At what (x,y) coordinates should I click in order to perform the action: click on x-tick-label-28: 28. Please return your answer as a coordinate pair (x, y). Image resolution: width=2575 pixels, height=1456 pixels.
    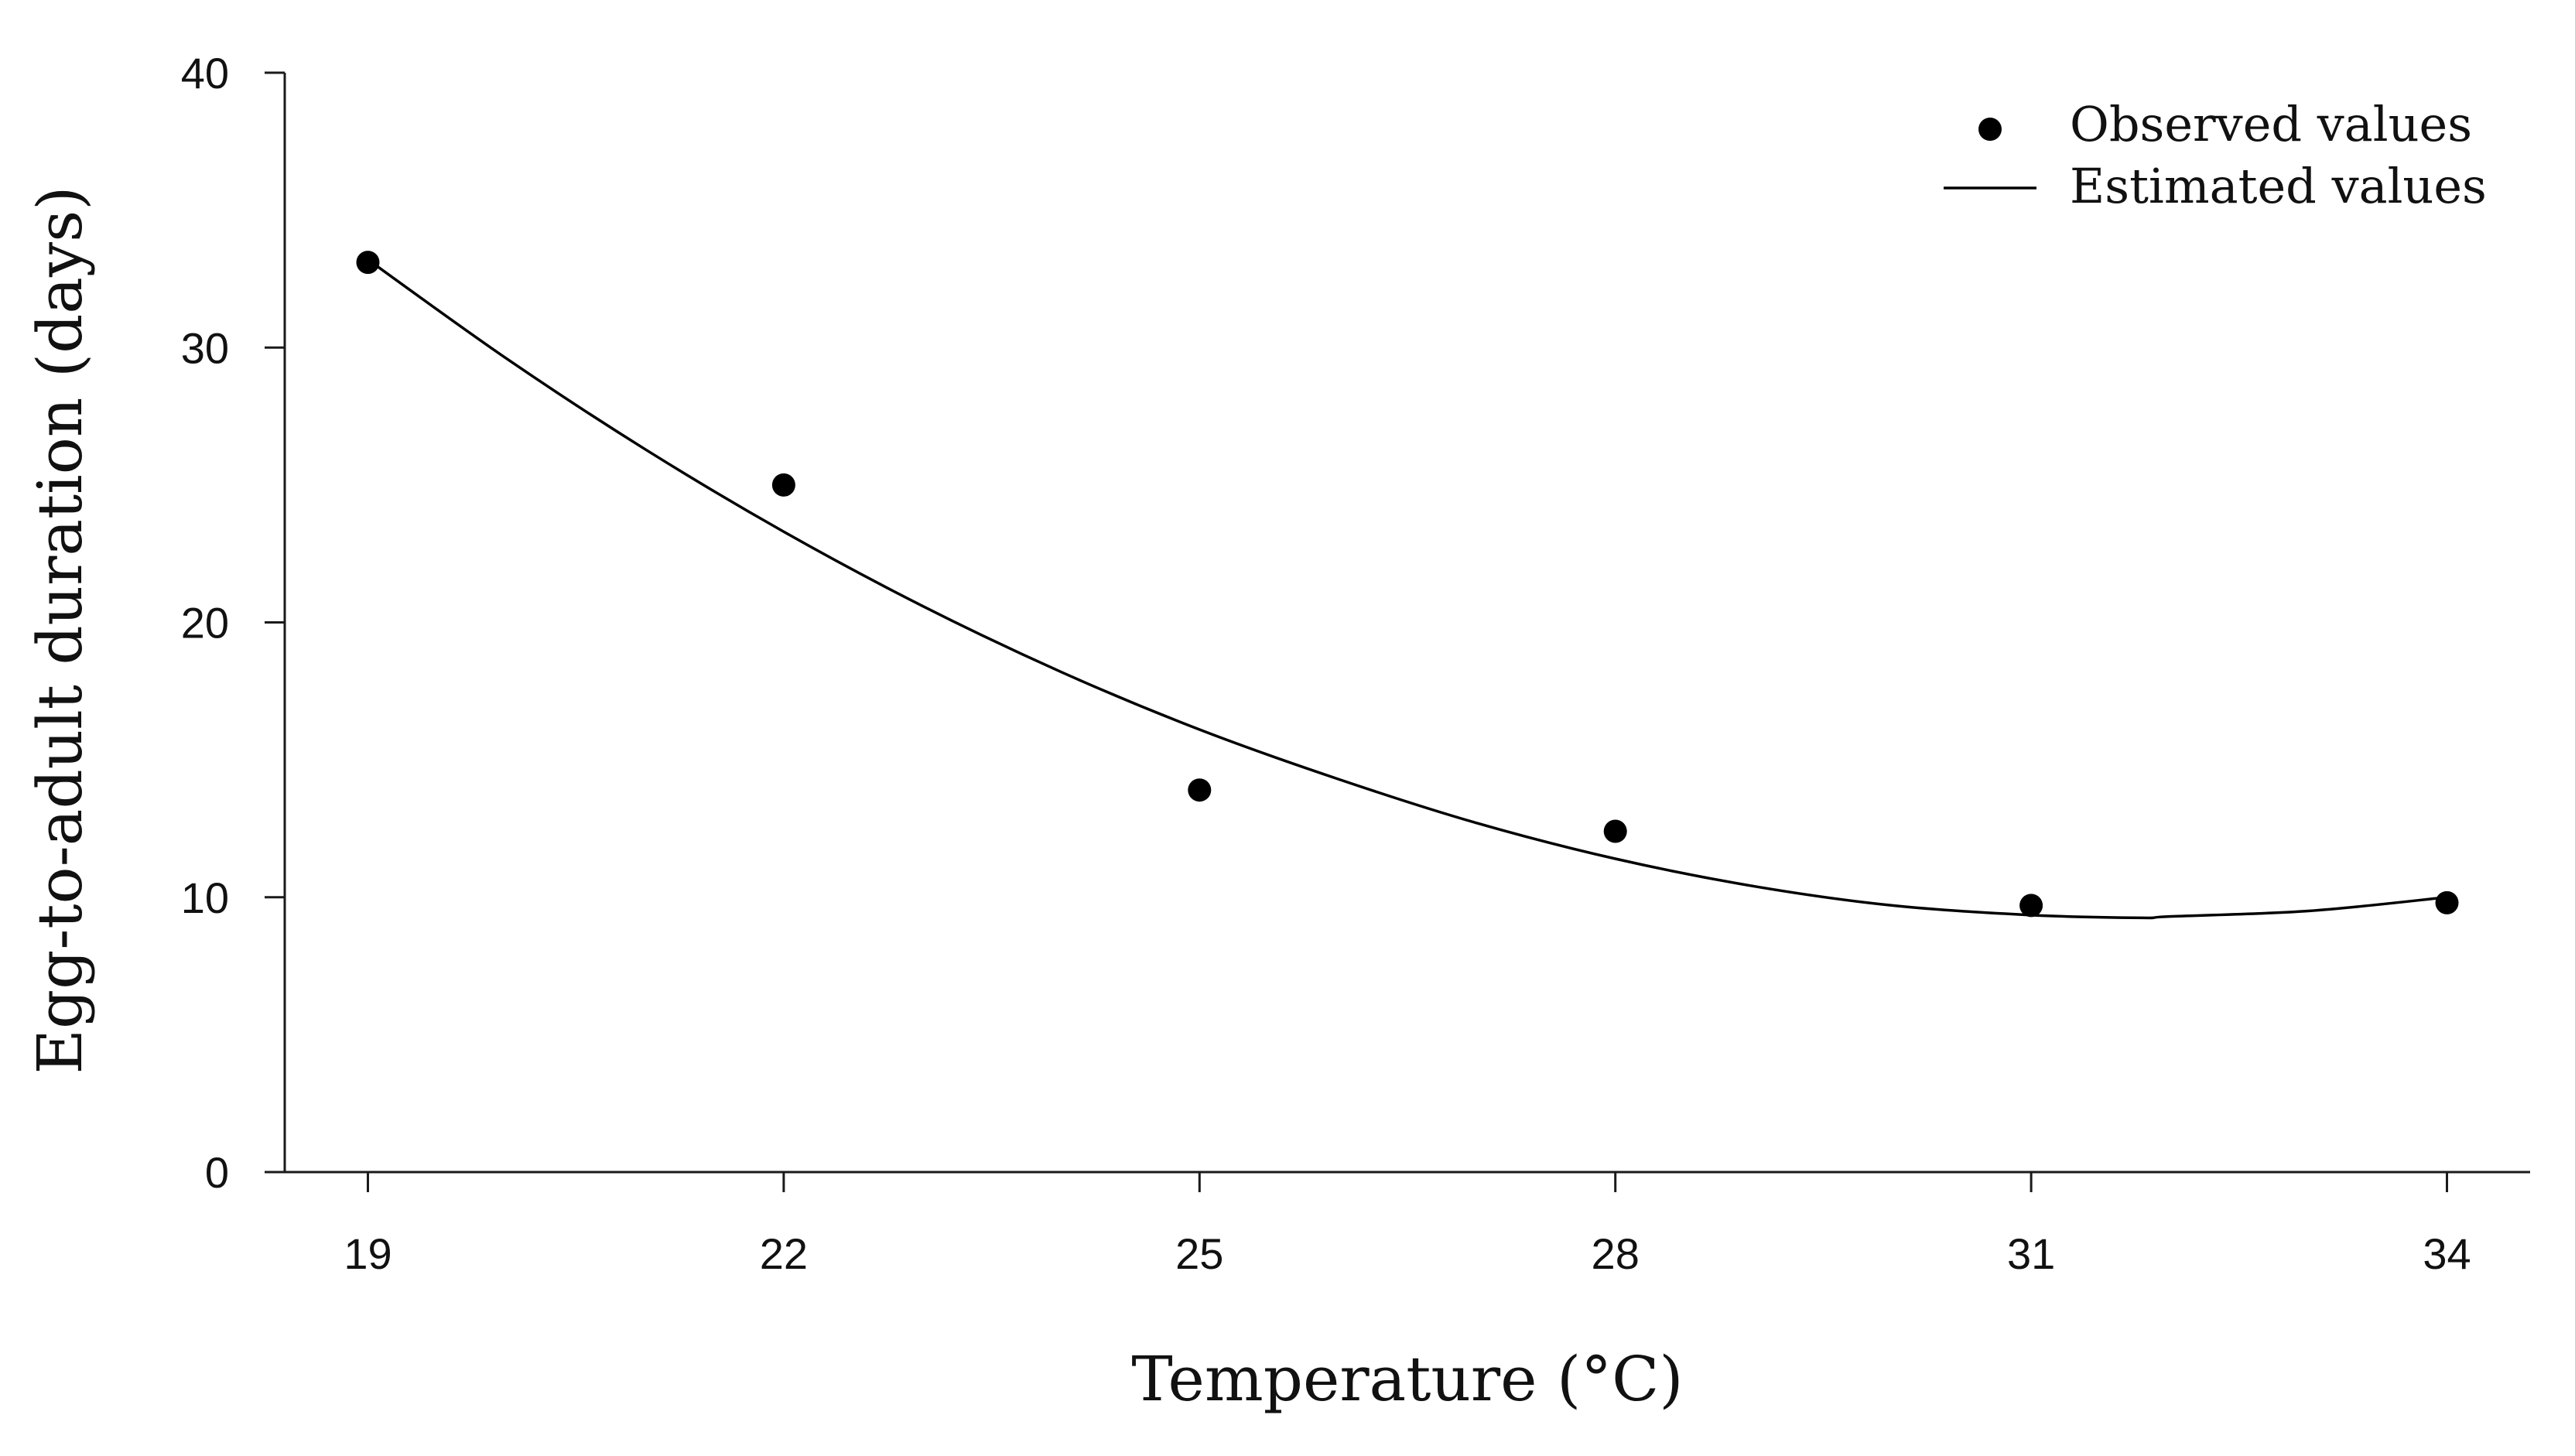
    Looking at the image, I should click on (1616, 1254).